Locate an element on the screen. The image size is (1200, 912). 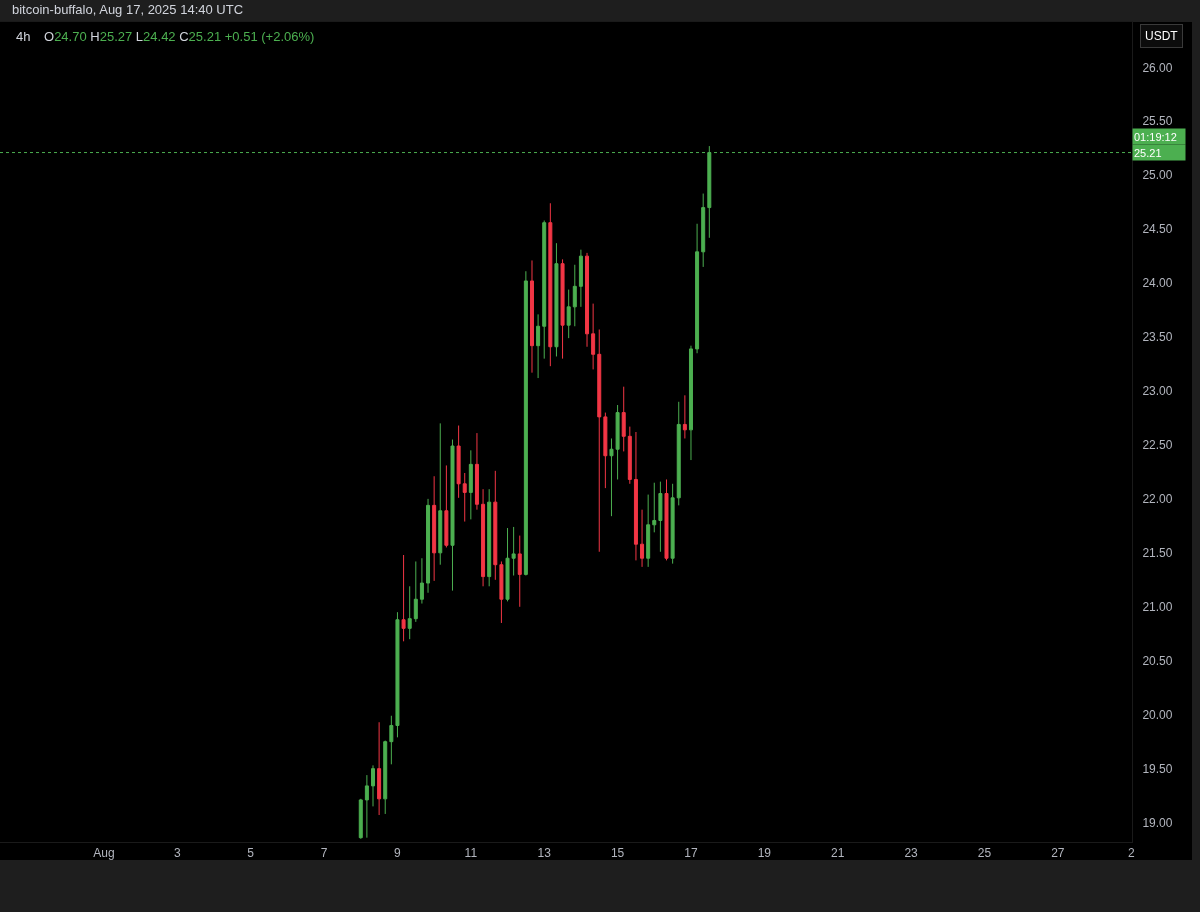
x-tick-label: 25 is located at coordinates (984, 853).